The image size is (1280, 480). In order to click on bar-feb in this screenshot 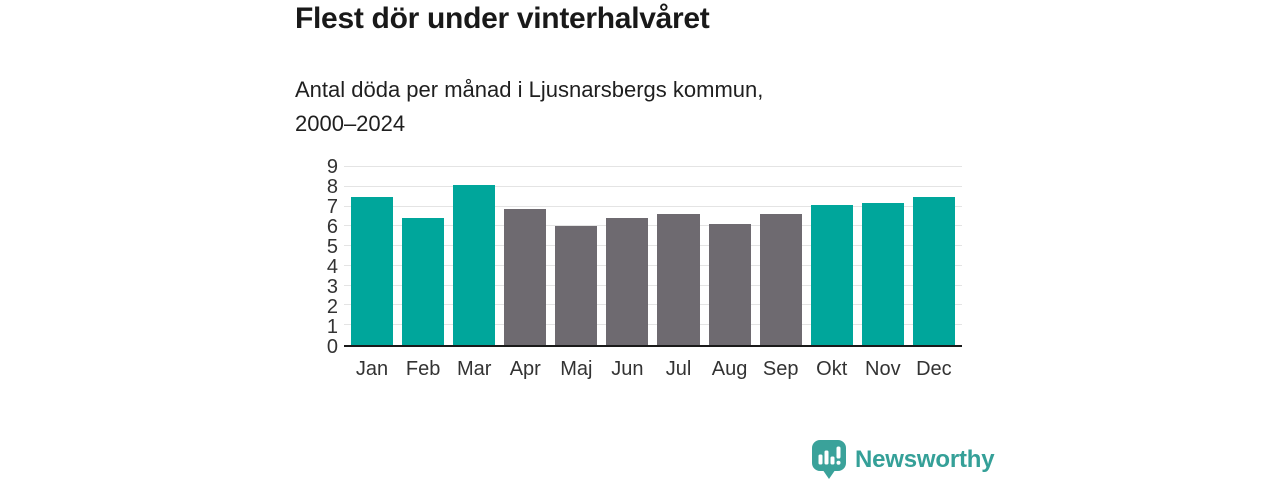, I will do `click(423, 281)`.